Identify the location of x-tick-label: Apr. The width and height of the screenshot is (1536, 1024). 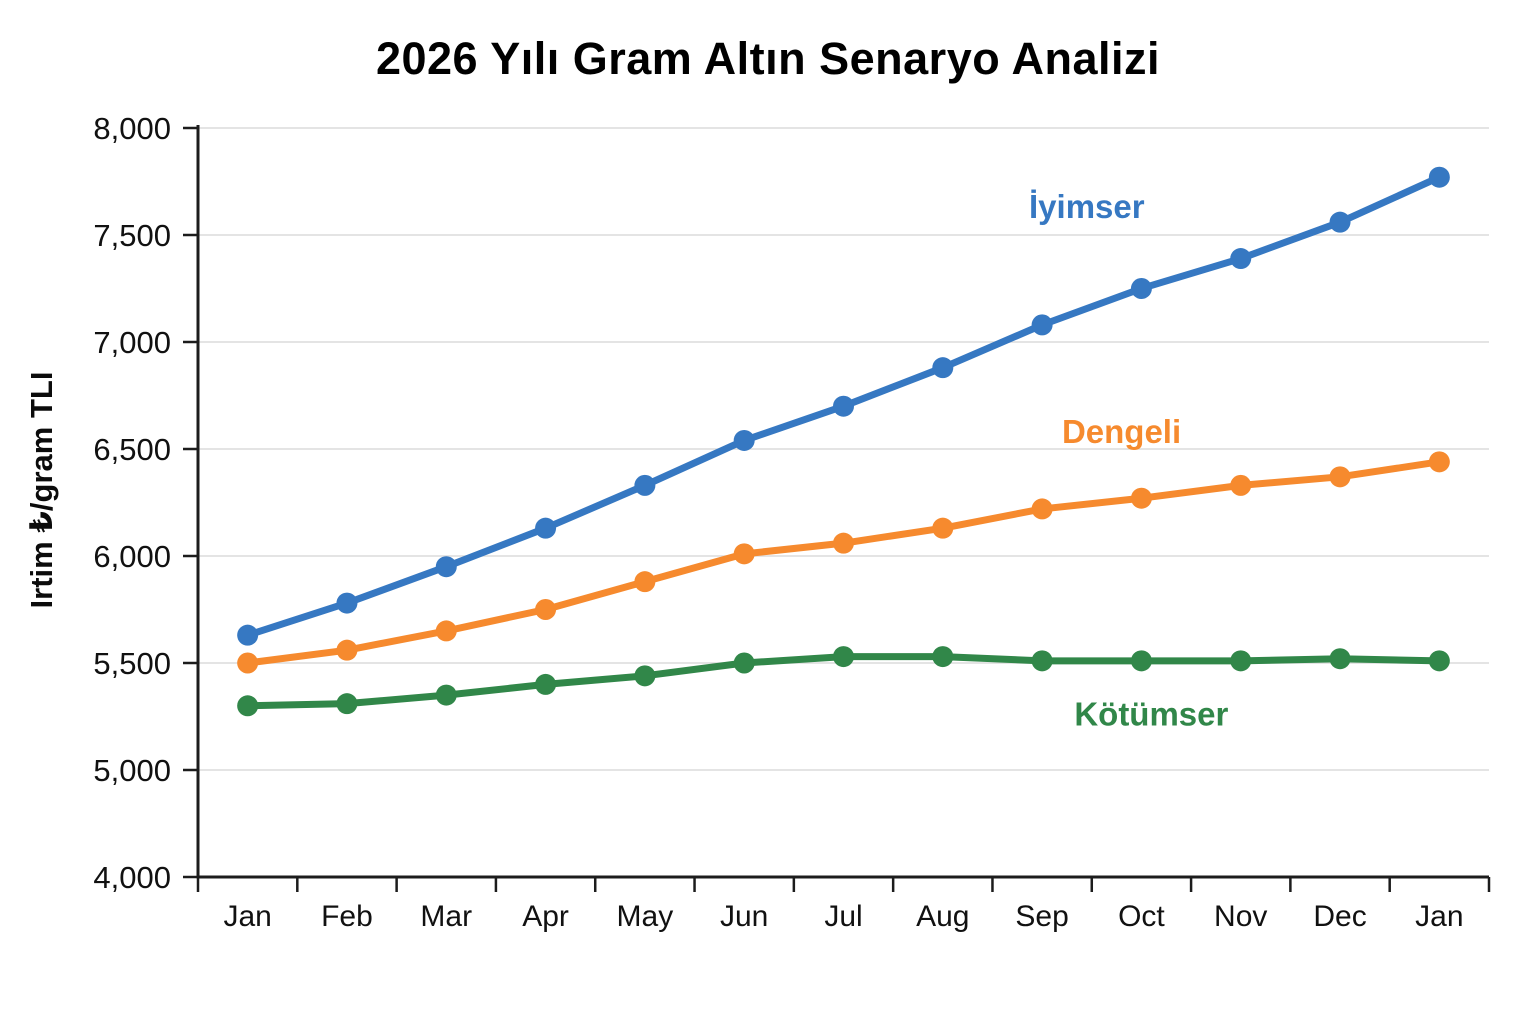
(545, 916).